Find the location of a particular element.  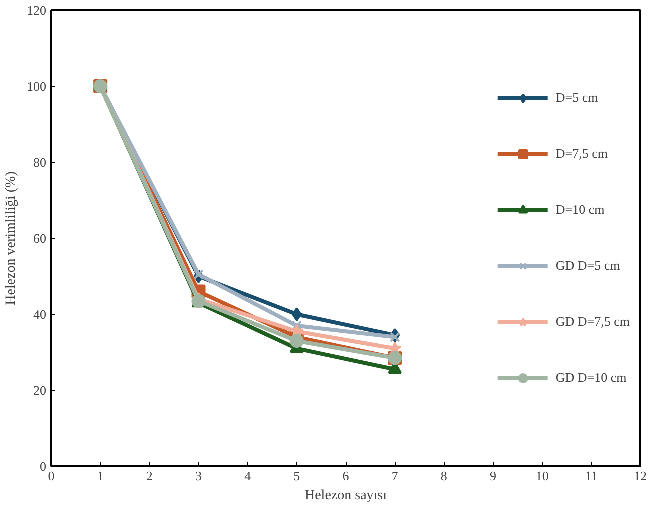

legend-label: D=10 cm is located at coordinates (580, 210).